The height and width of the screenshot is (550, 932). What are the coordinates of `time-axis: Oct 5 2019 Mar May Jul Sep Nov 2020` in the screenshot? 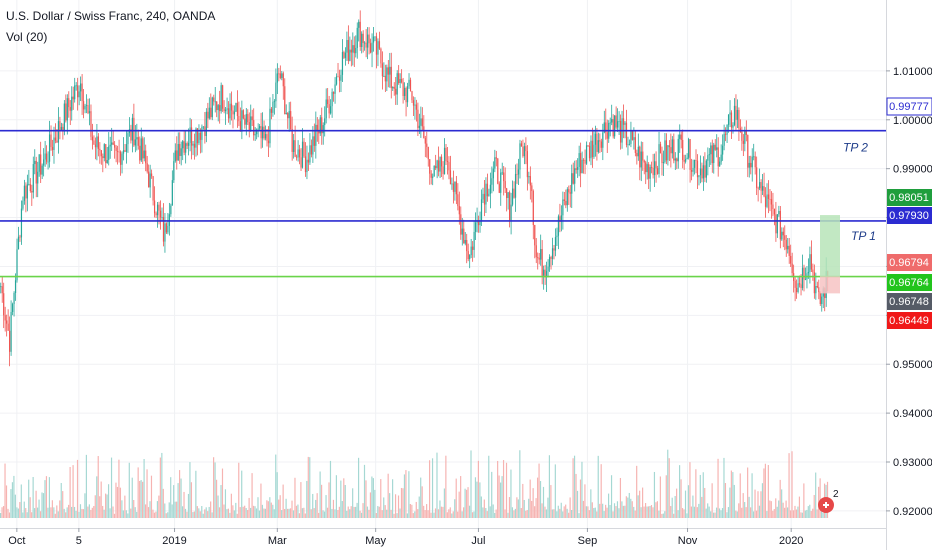 It's located at (443, 537).